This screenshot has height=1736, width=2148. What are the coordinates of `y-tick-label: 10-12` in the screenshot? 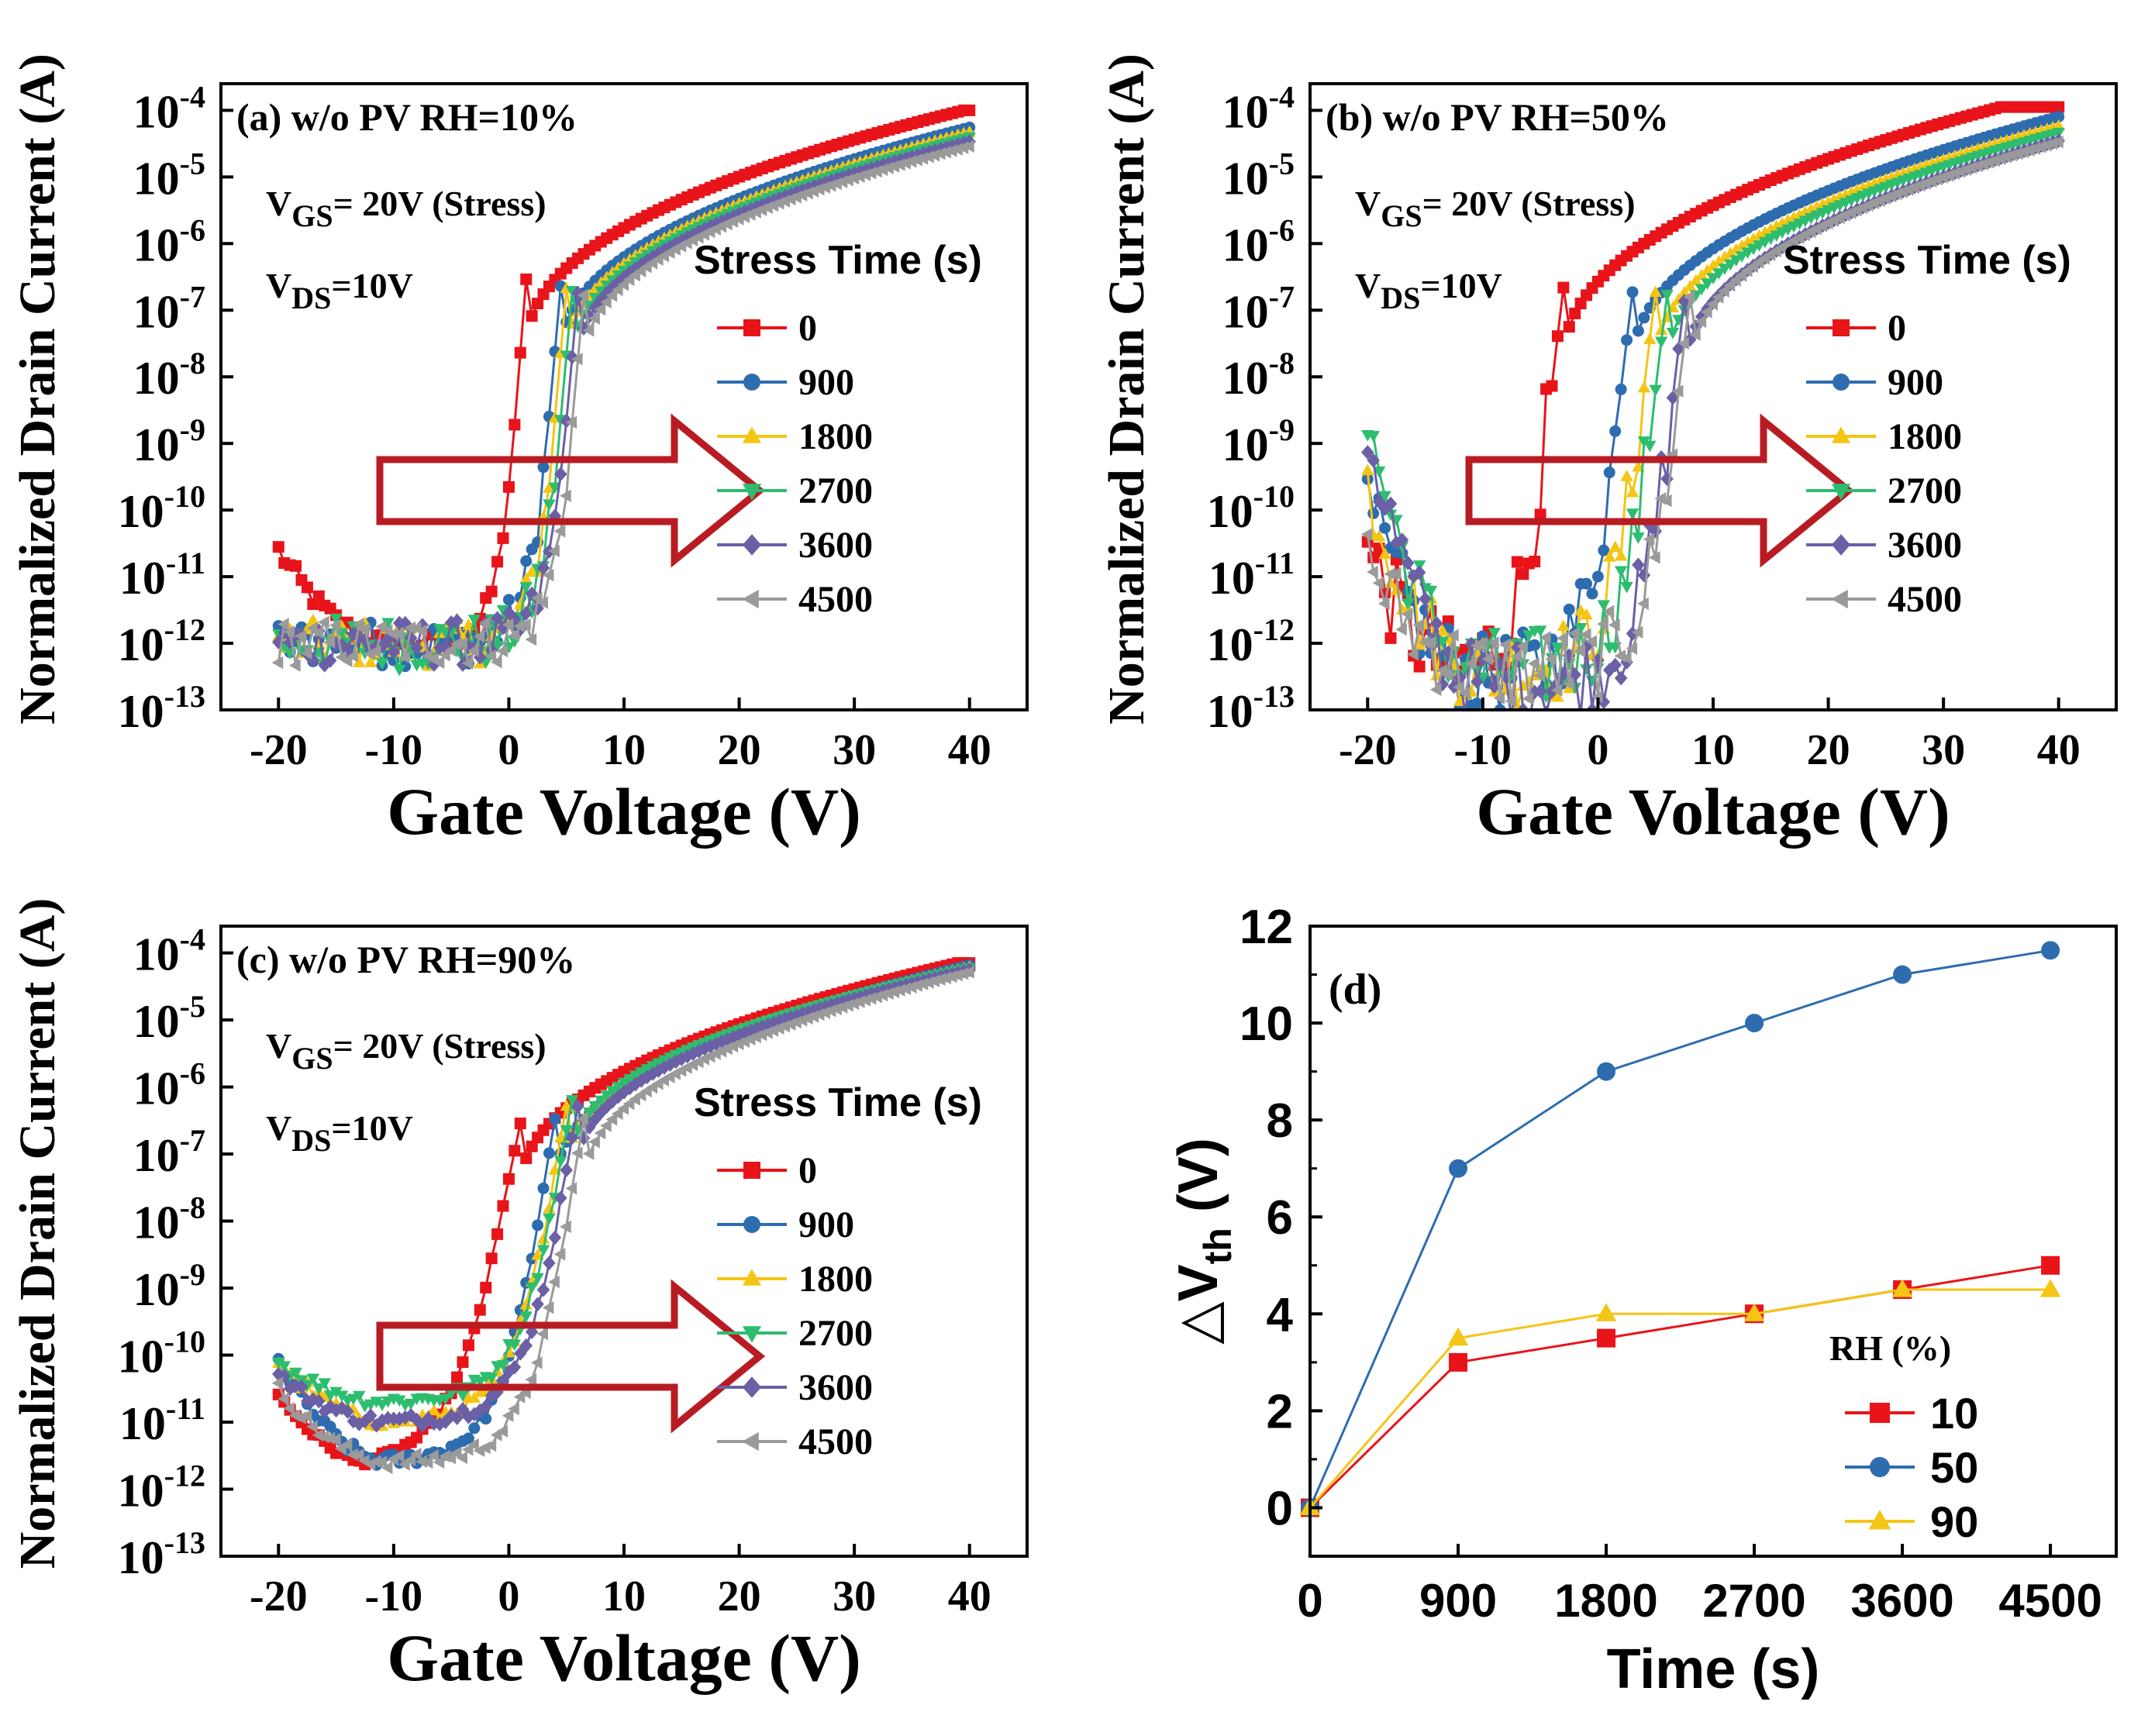 It's located at (161, 641).